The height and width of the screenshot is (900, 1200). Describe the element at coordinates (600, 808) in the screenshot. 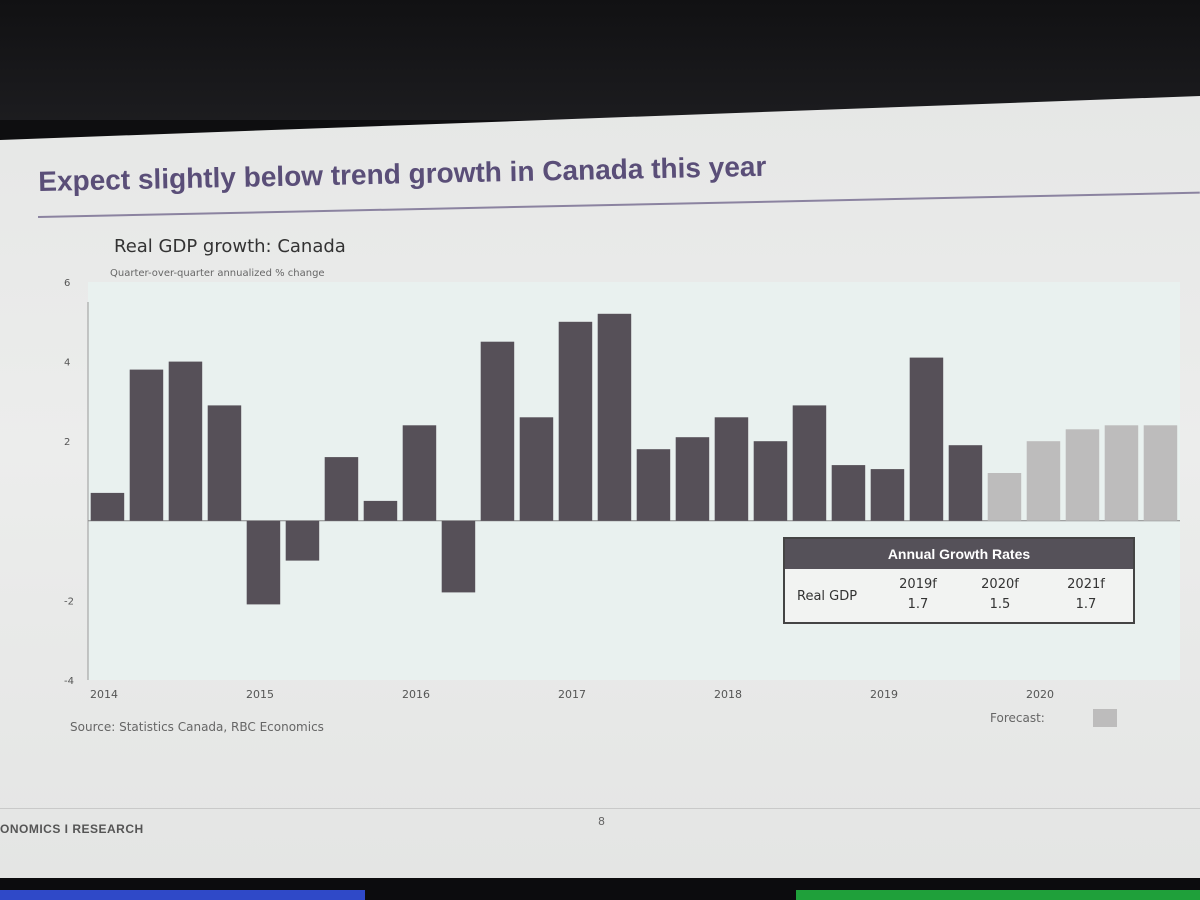

I see `footer-divider` at that location.